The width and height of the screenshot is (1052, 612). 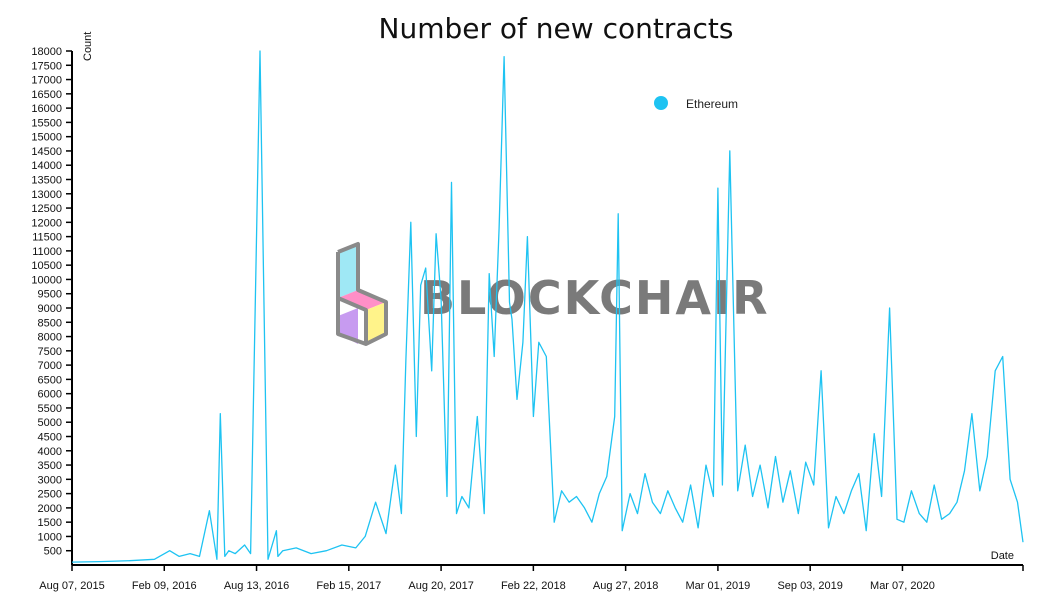 What do you see at coordinates (1002, 556) in the screenshot?
I see `x-axis-label: Date` at bounding box center [1002, 556].